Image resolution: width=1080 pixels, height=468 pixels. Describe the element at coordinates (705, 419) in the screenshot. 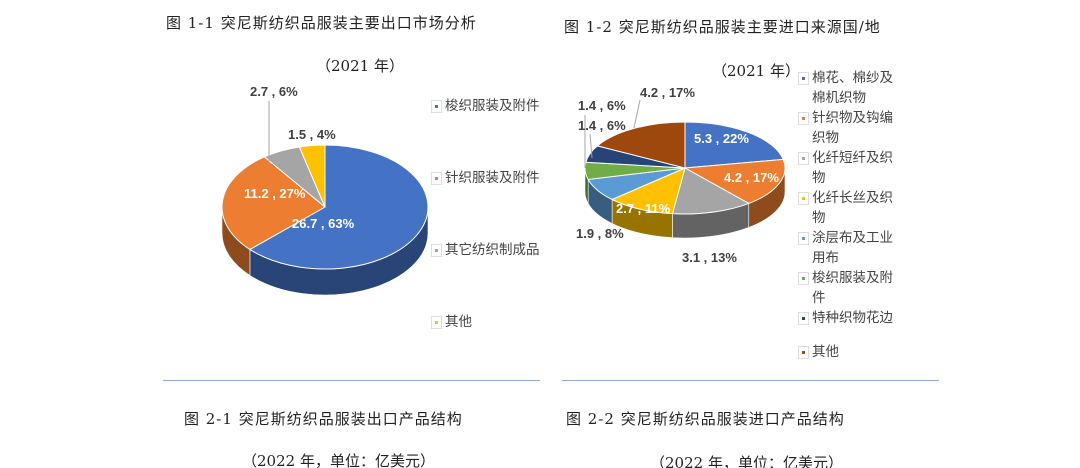

I see `caption-right-title: 图 2-2 突尼斯纺织品服装进口产品结构` at that location.